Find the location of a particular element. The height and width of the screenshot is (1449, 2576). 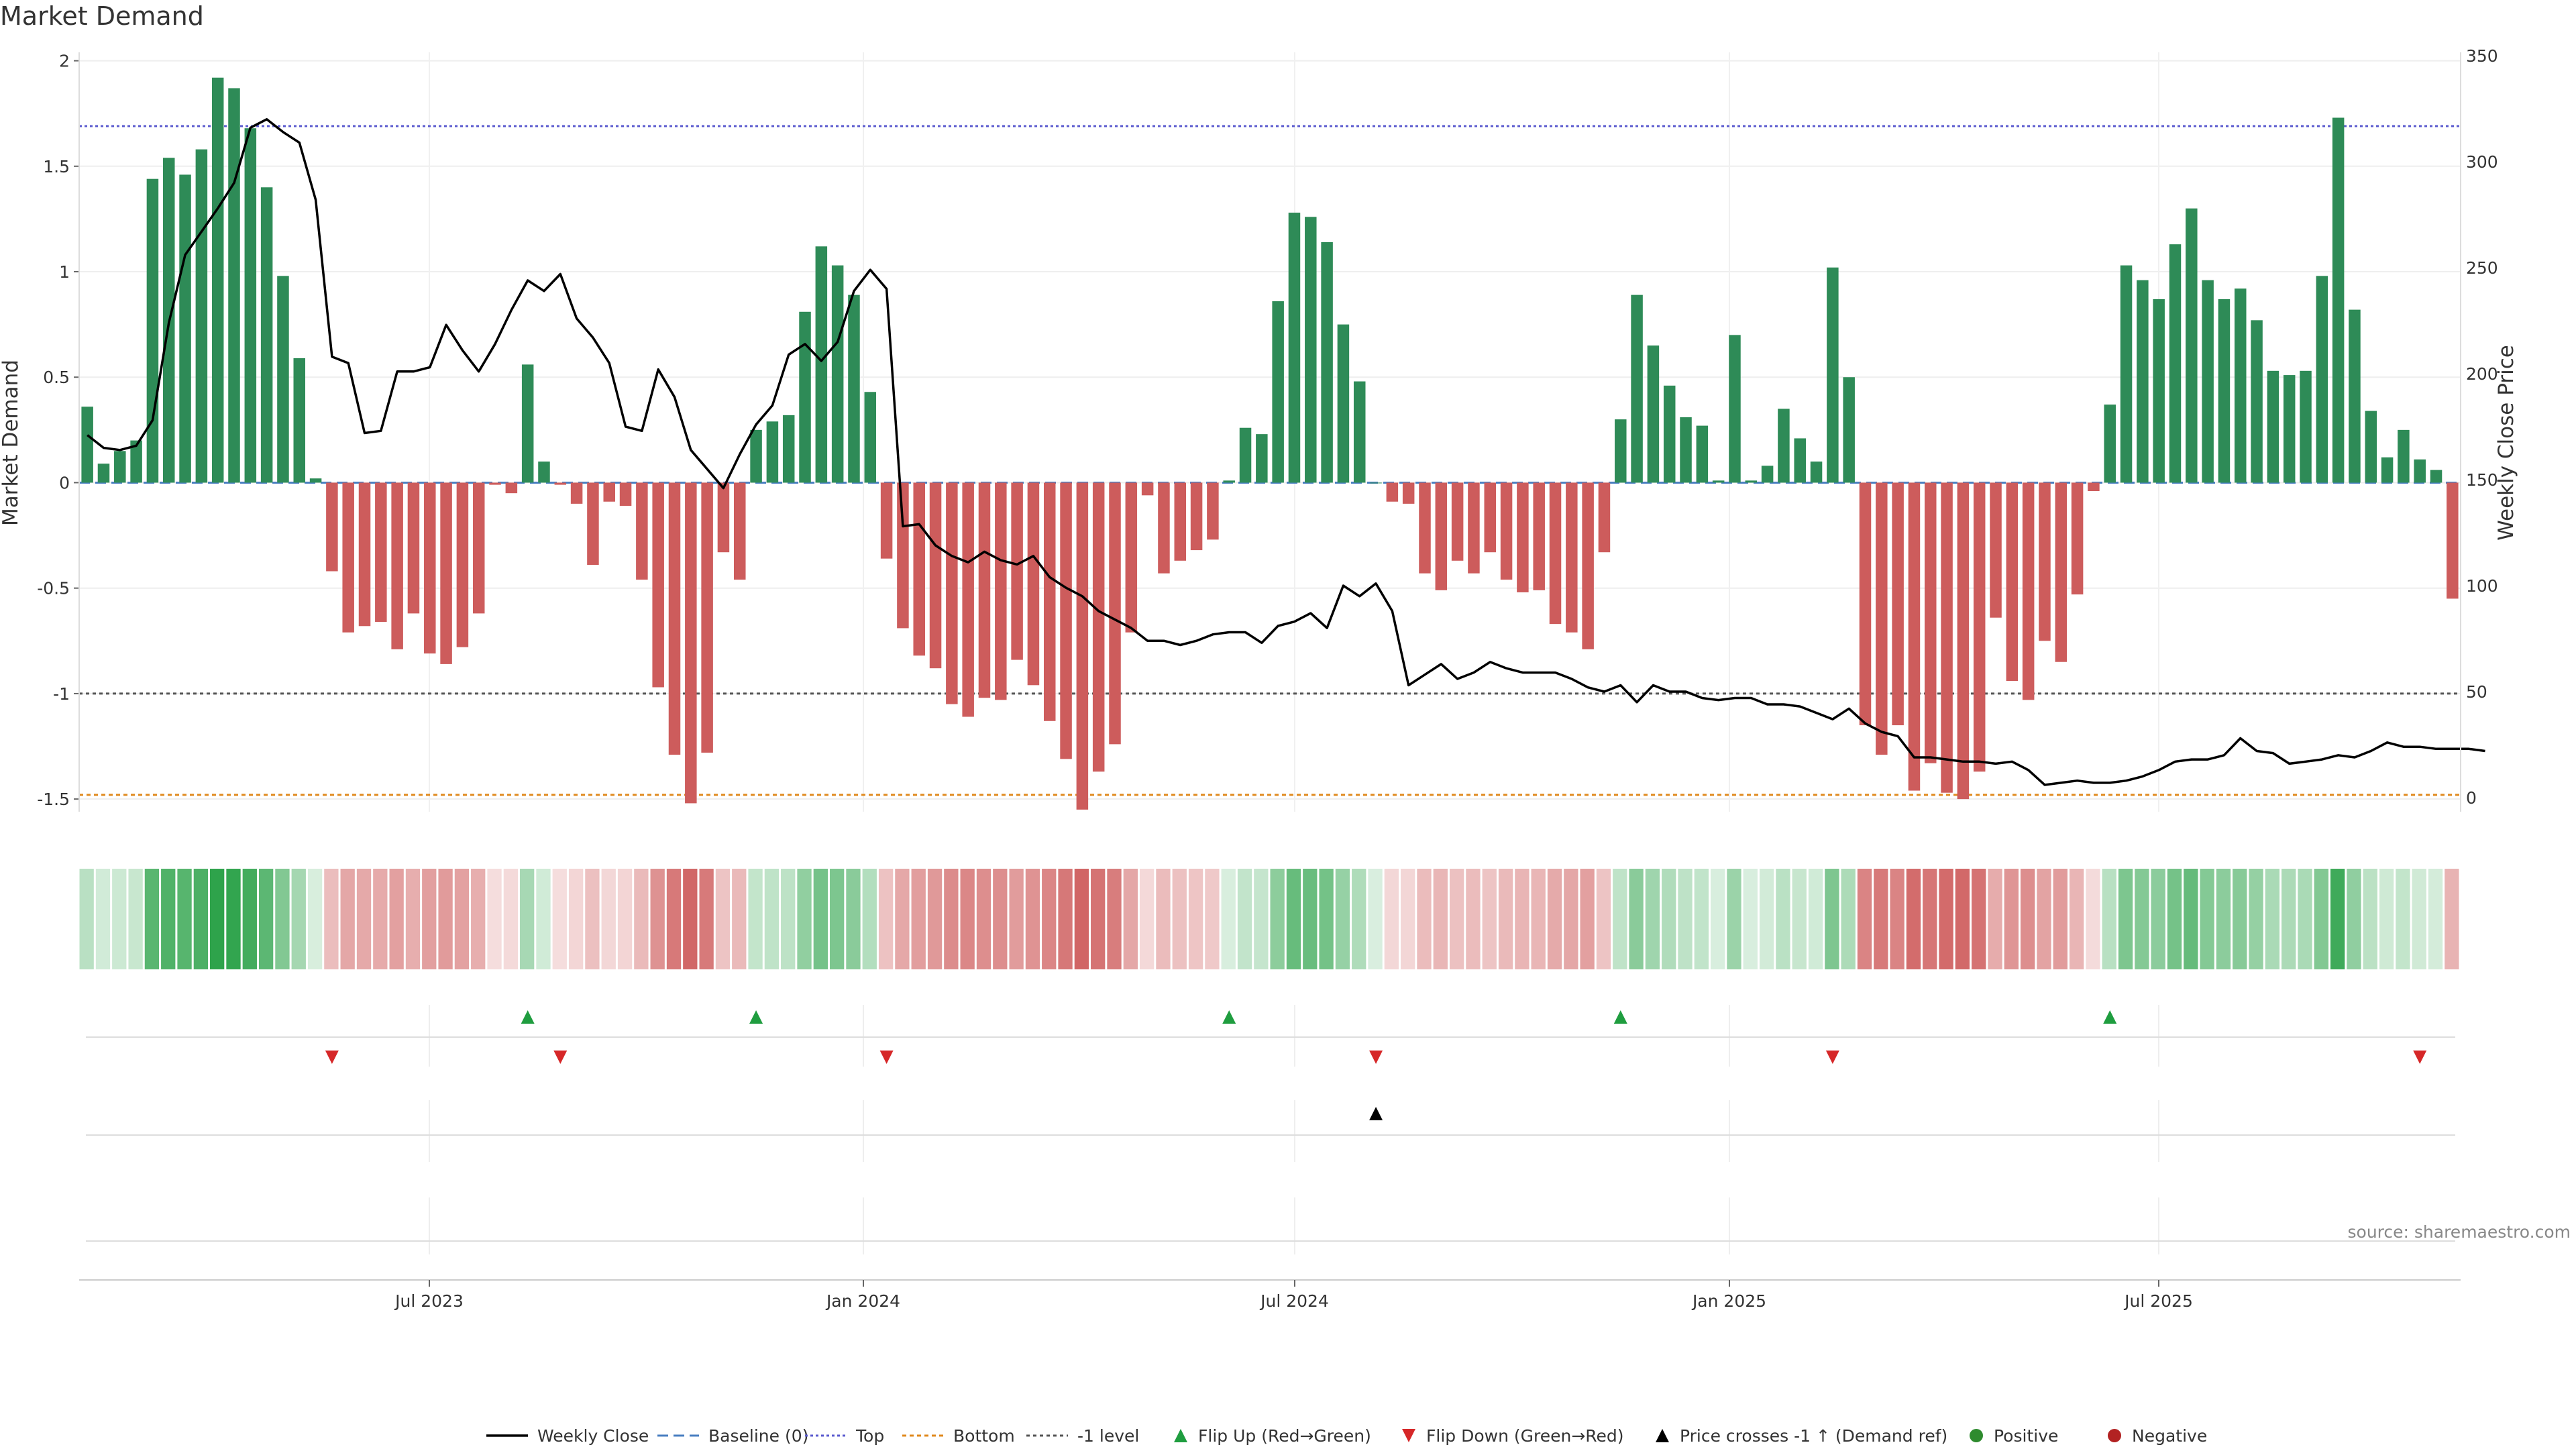

price-cross-marker is located at coordinates (1376, 1113).